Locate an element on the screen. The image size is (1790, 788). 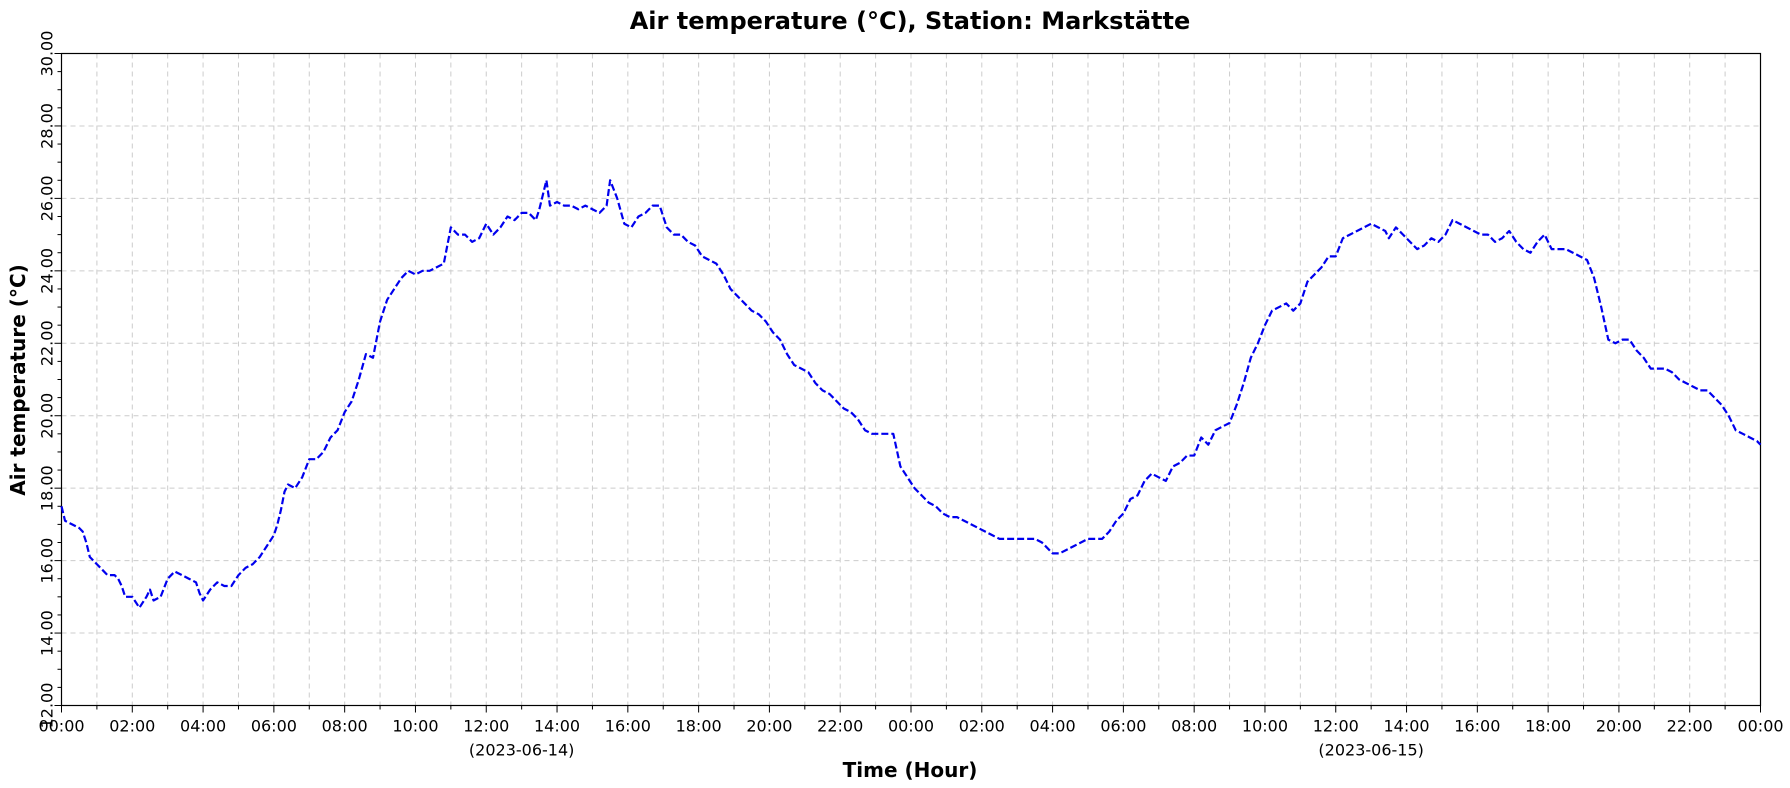
y-tick-label: 30.00 is located at coordinates (47, 54).